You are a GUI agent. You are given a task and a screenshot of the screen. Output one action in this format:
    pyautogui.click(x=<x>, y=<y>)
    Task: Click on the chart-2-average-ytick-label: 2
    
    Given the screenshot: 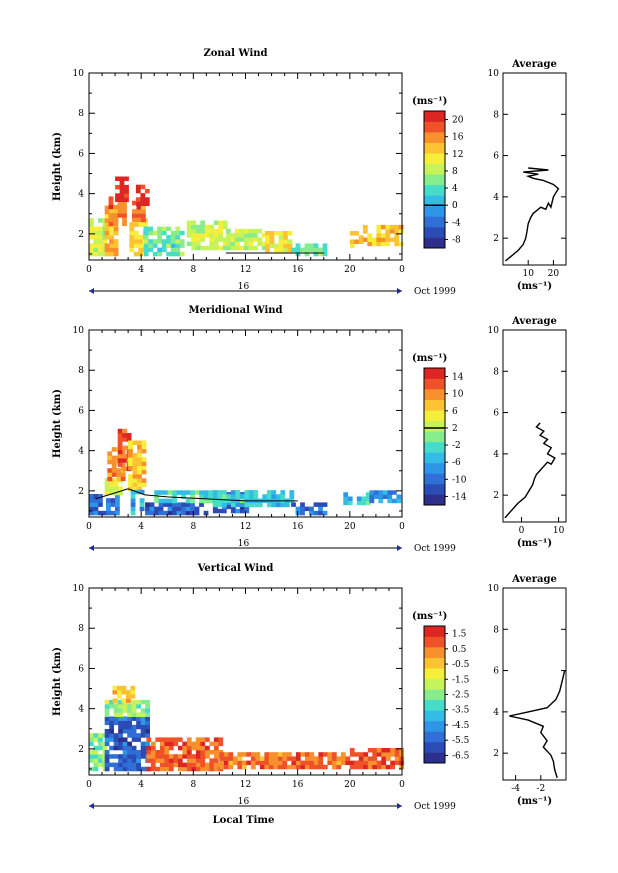 What is the action you would take?
    pyautogui.click(x=496, y=496)
    